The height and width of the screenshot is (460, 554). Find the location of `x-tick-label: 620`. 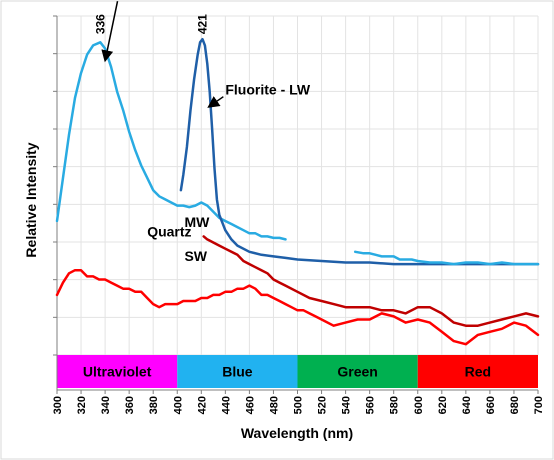

x-tick-label: 620 is located at coordinates (443, 405).